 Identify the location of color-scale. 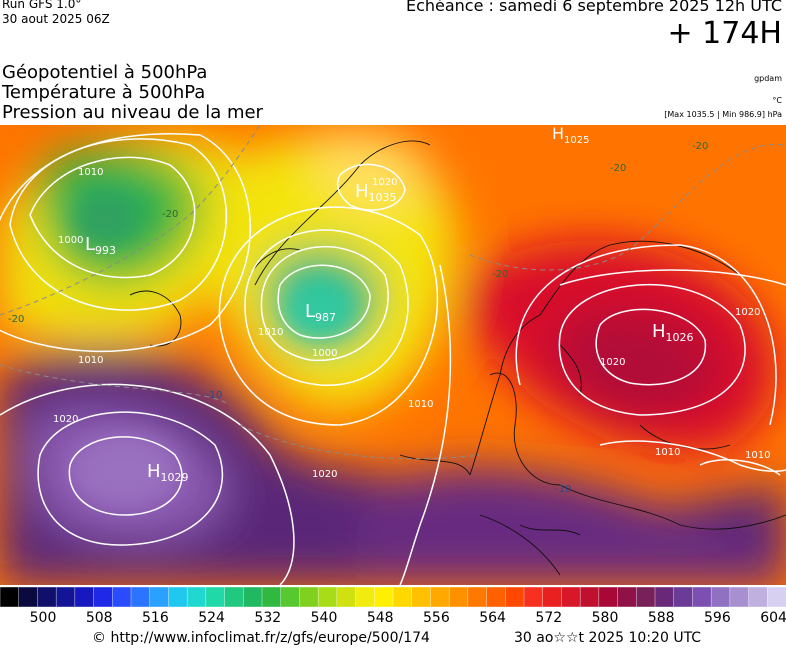
(393, 597).